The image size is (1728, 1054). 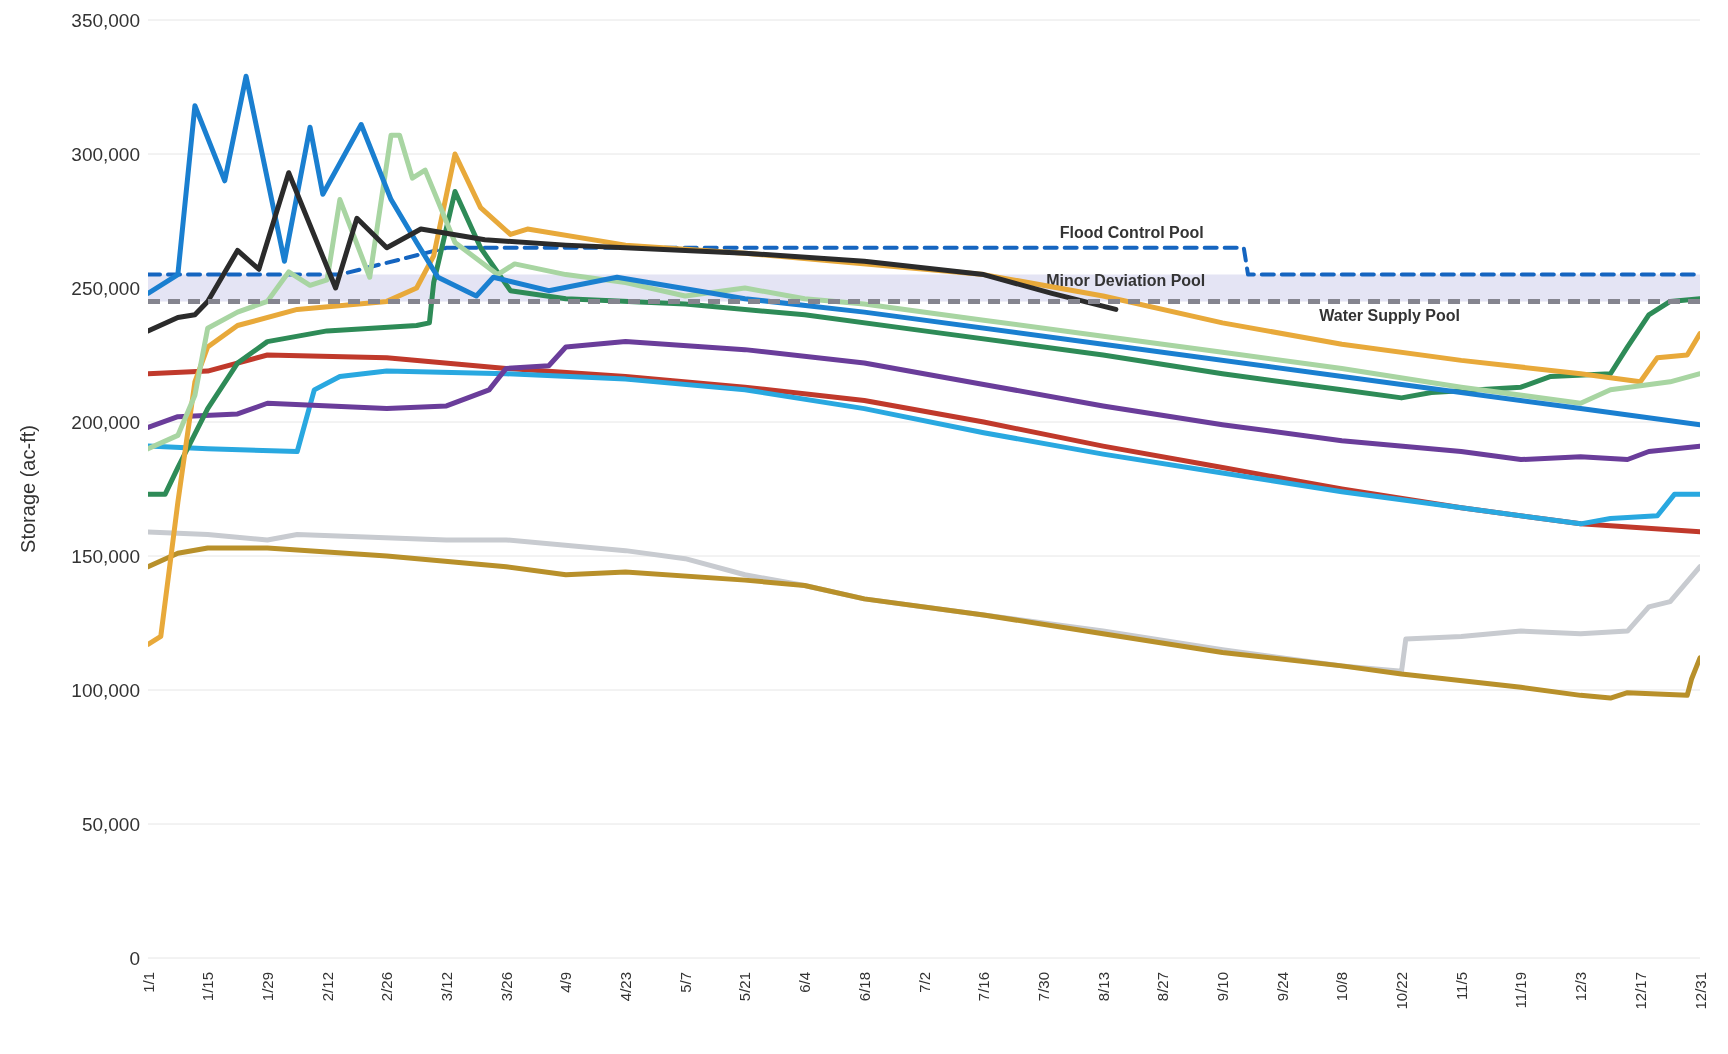 I want to click on x-tick-label: 5/21, so click(x=745, y=987).